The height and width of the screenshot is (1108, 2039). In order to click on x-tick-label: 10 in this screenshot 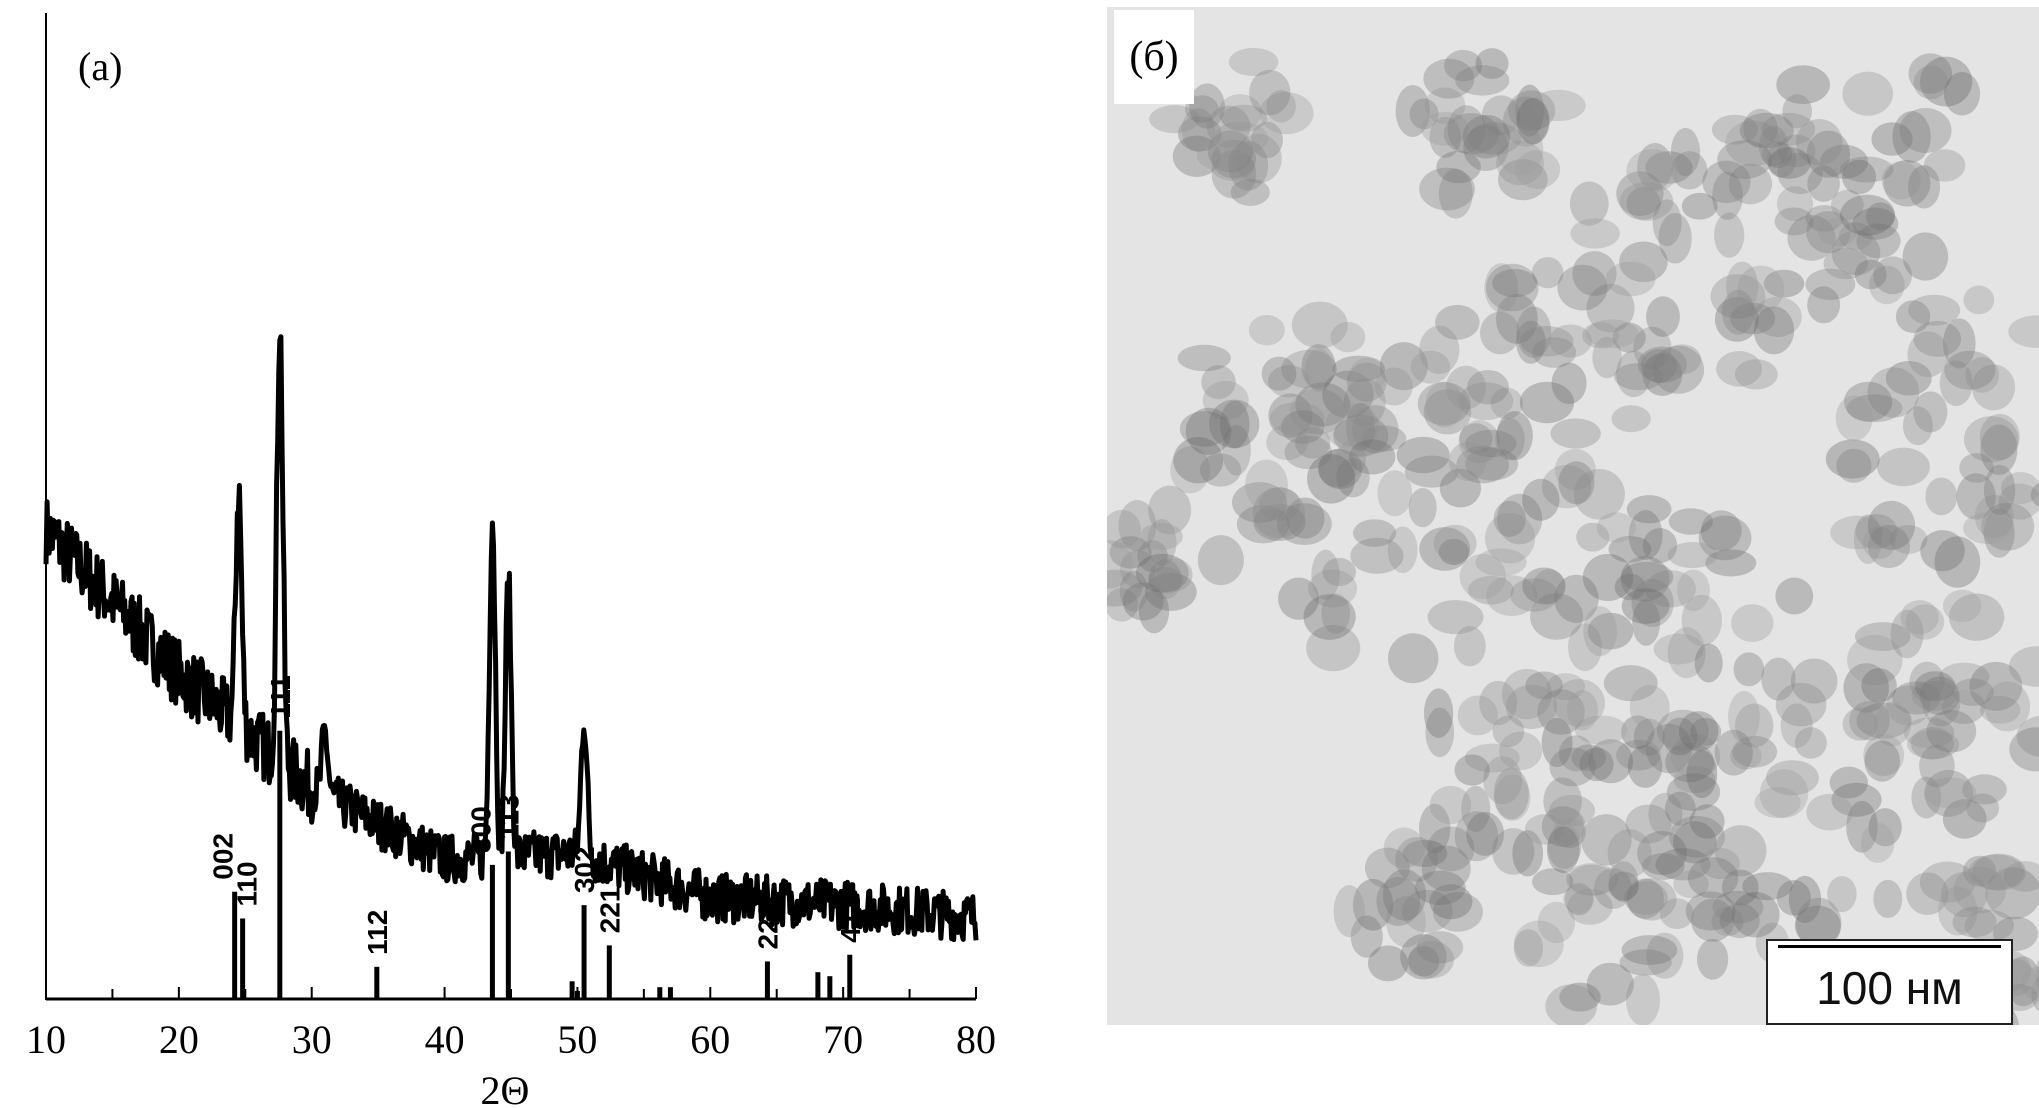, I will do `click(46, 1039)`.